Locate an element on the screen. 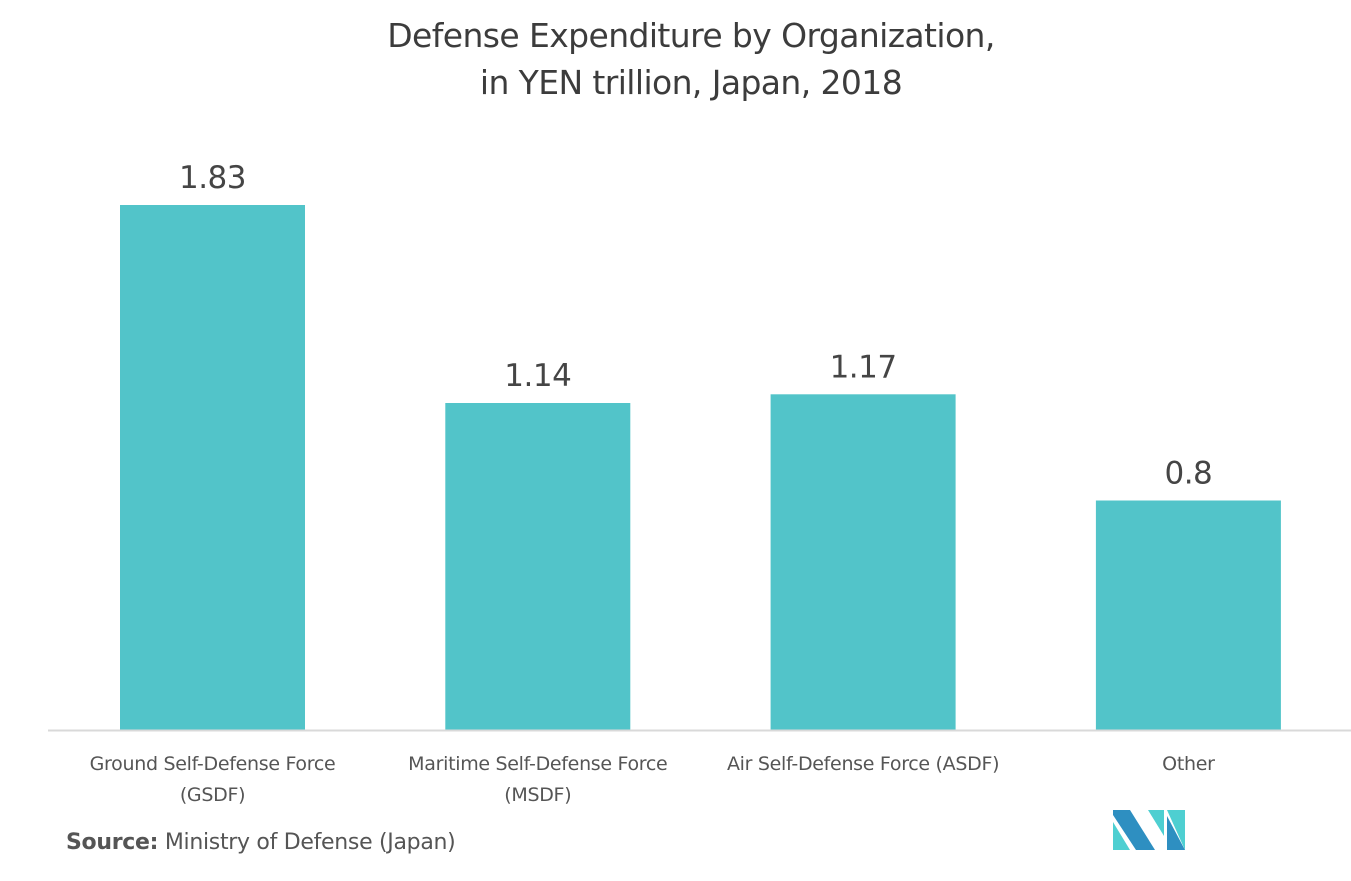  category-label-3: Air Self-Defense Force (ASDF) is located at coordinates (863, 764).